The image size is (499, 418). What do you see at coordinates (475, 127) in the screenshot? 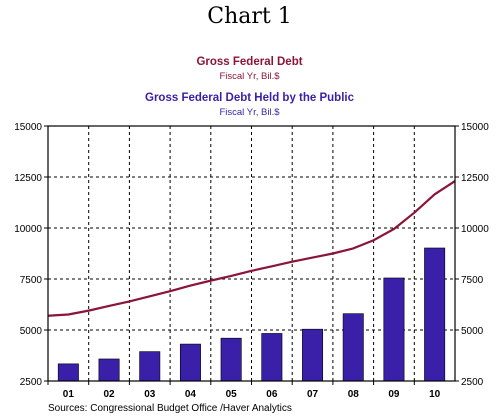
I see `y-tick-label-right: 15000` at bounding box center [475, 127].